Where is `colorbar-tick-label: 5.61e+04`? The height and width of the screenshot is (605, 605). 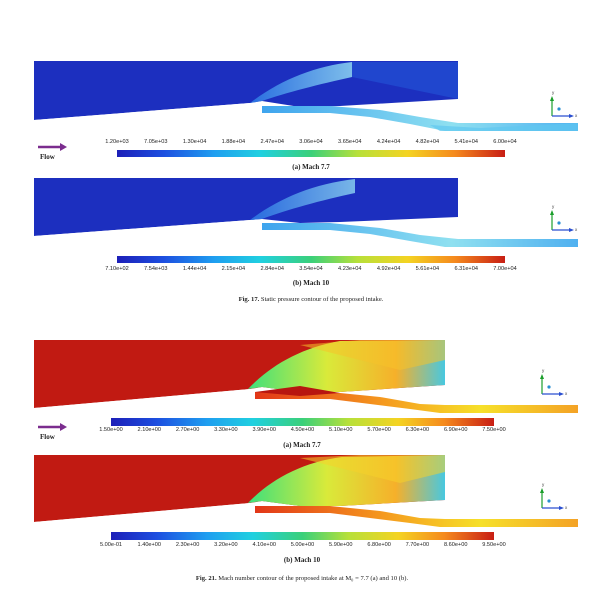
colorbar-tick-label: 5.61e+04 is located at coordinates (427, 269).